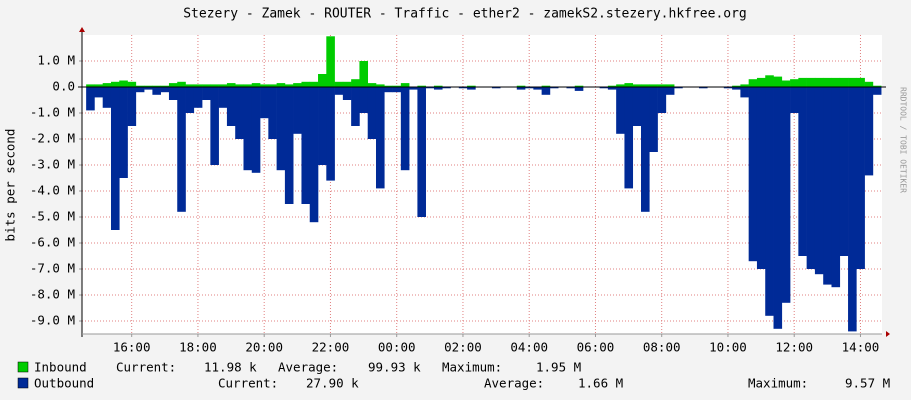  What do you see at coordinates (52, 216) in the screenshot?
I see `y-tick-label: -5.0 M` at bounding box center [52, 216].